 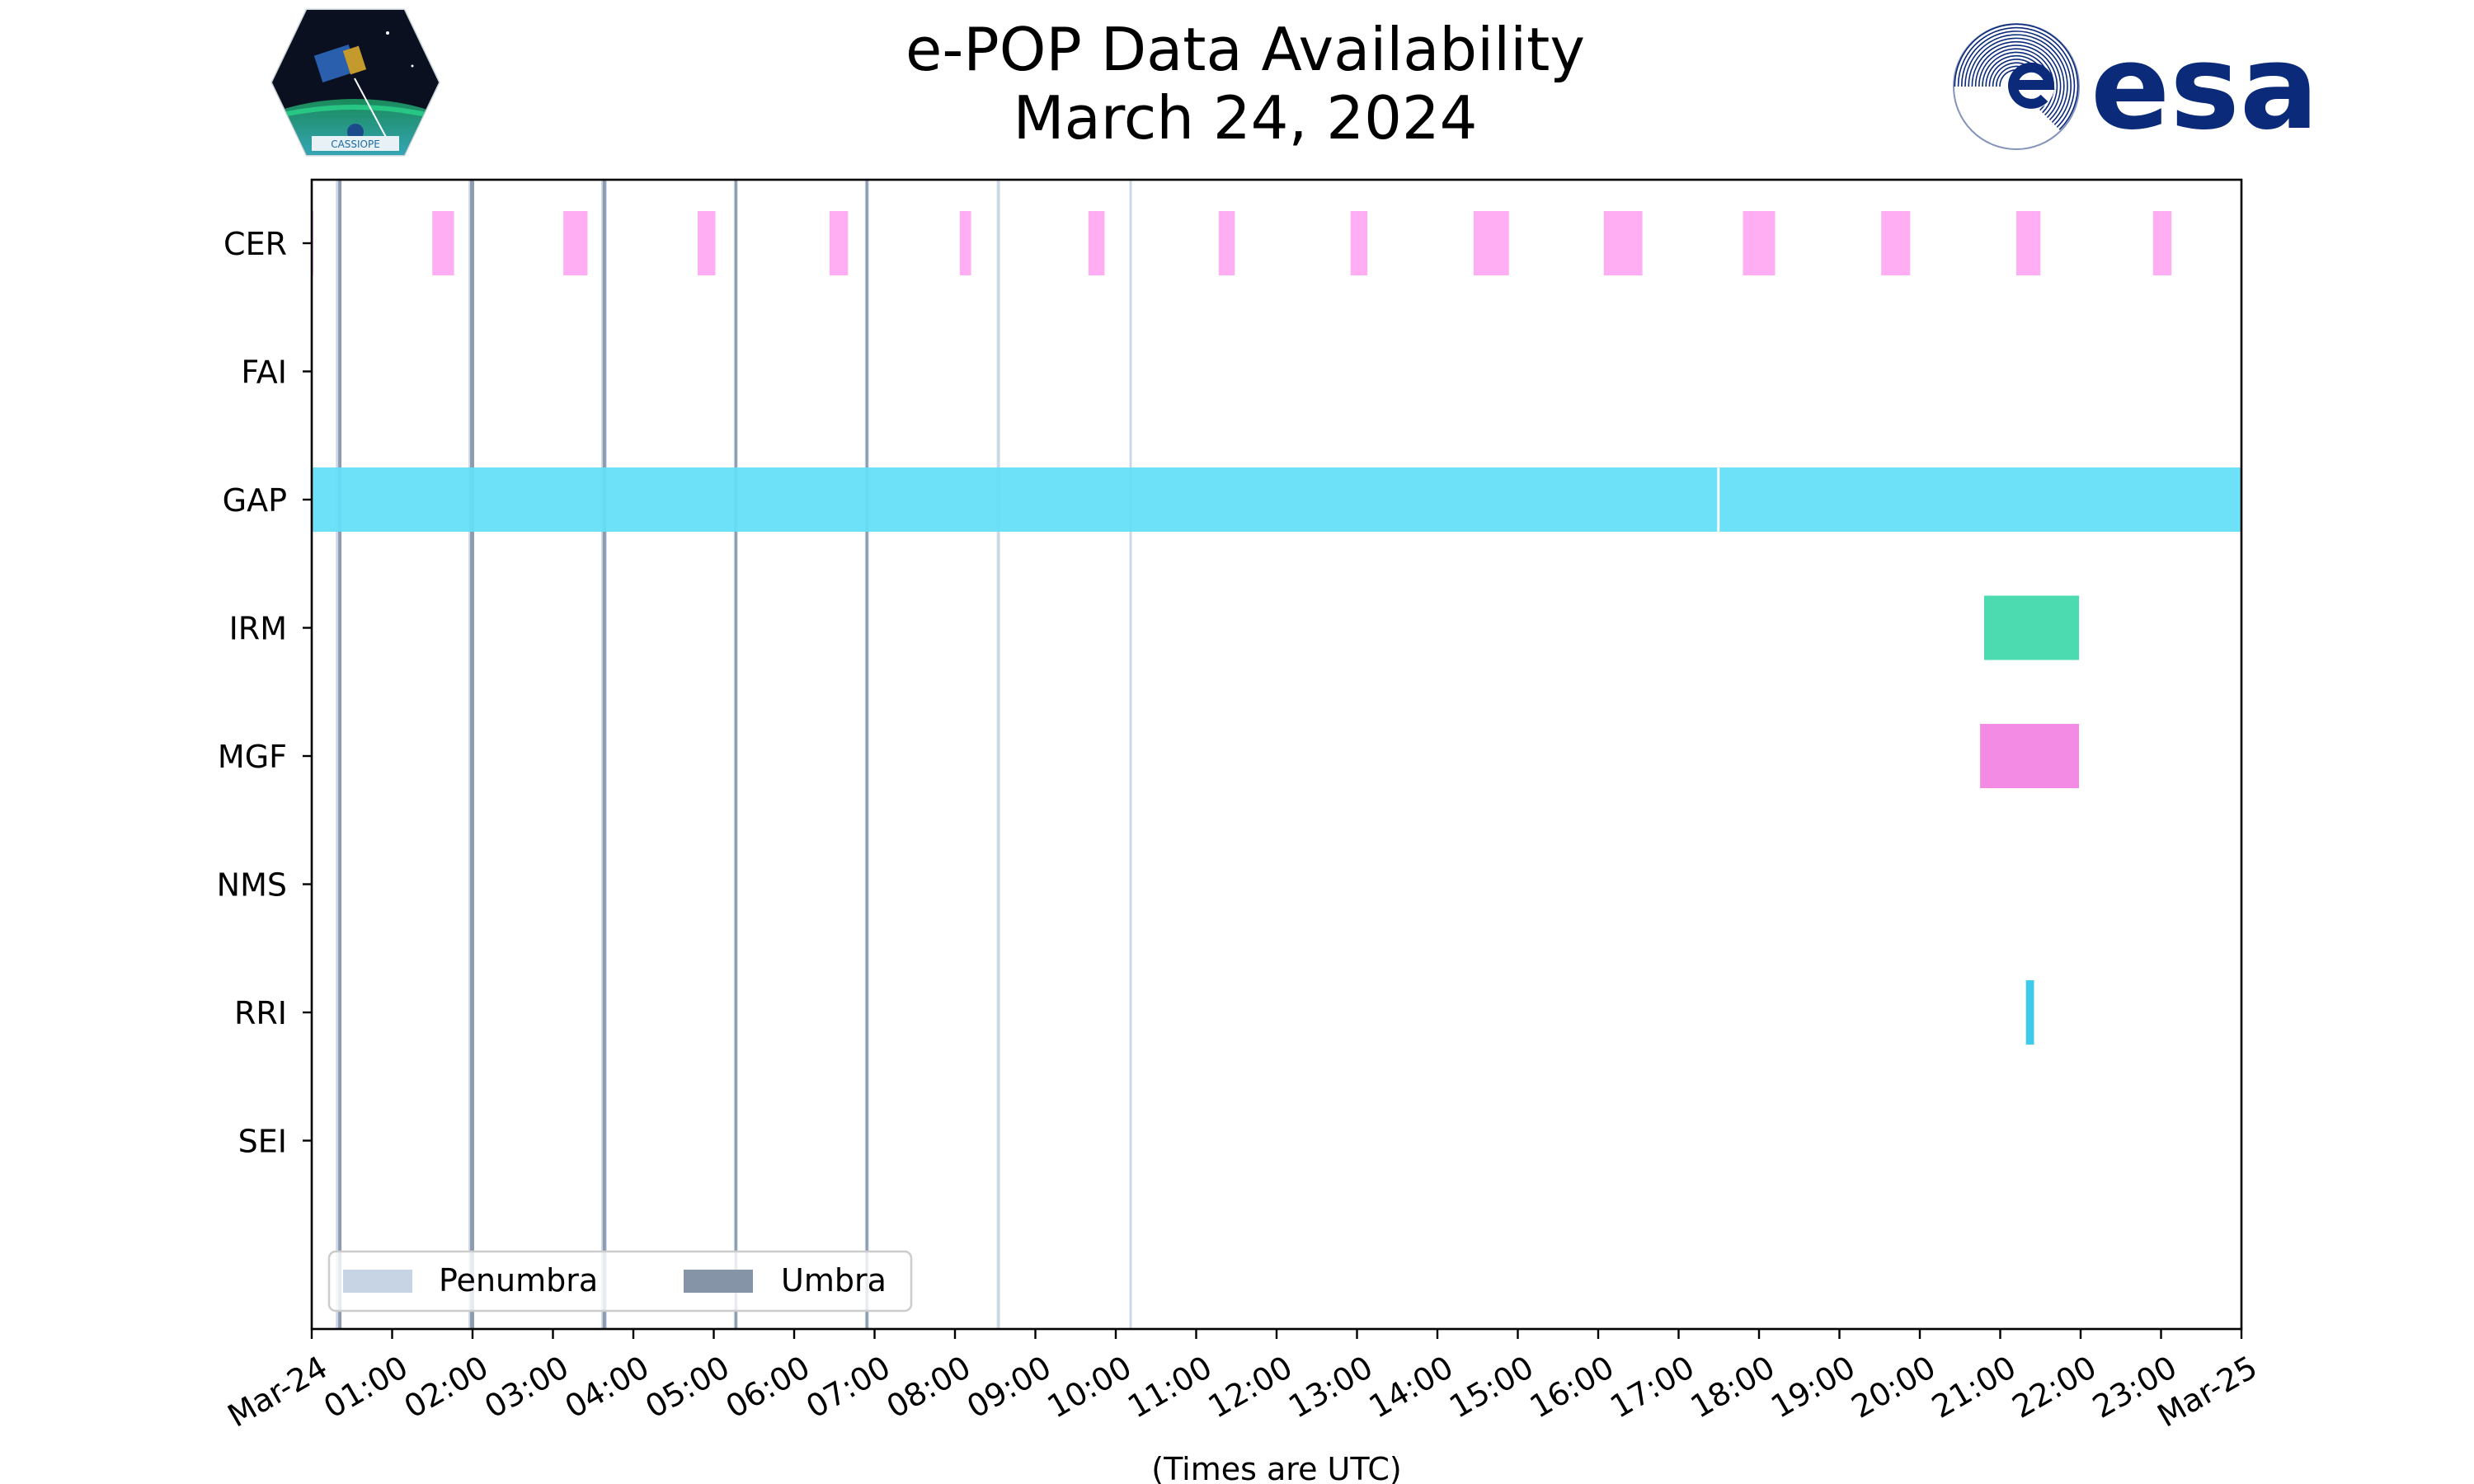 What do you see at coordinates (258, 629) in the screenshot?
I see `y-tick-label-irm: IRM` at bounding box center [258, 629].